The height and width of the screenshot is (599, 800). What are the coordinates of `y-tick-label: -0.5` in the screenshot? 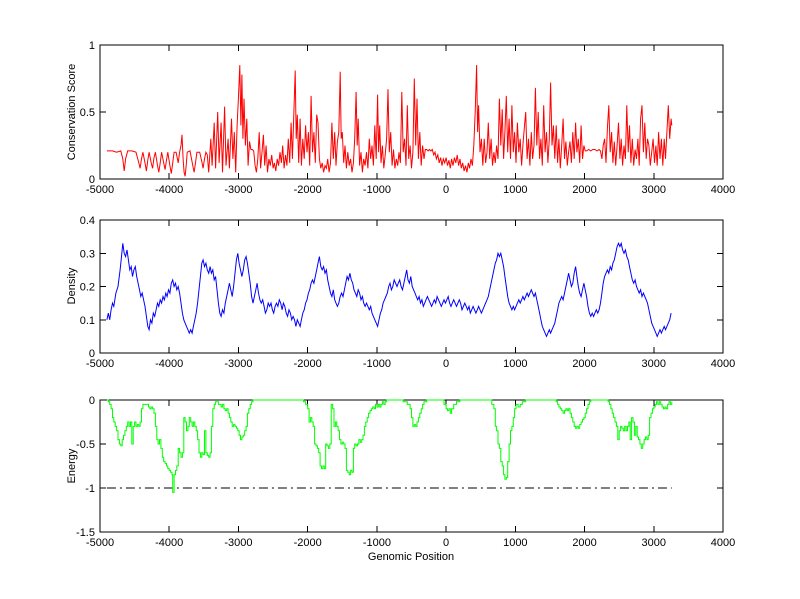 It's located at (85, 445).